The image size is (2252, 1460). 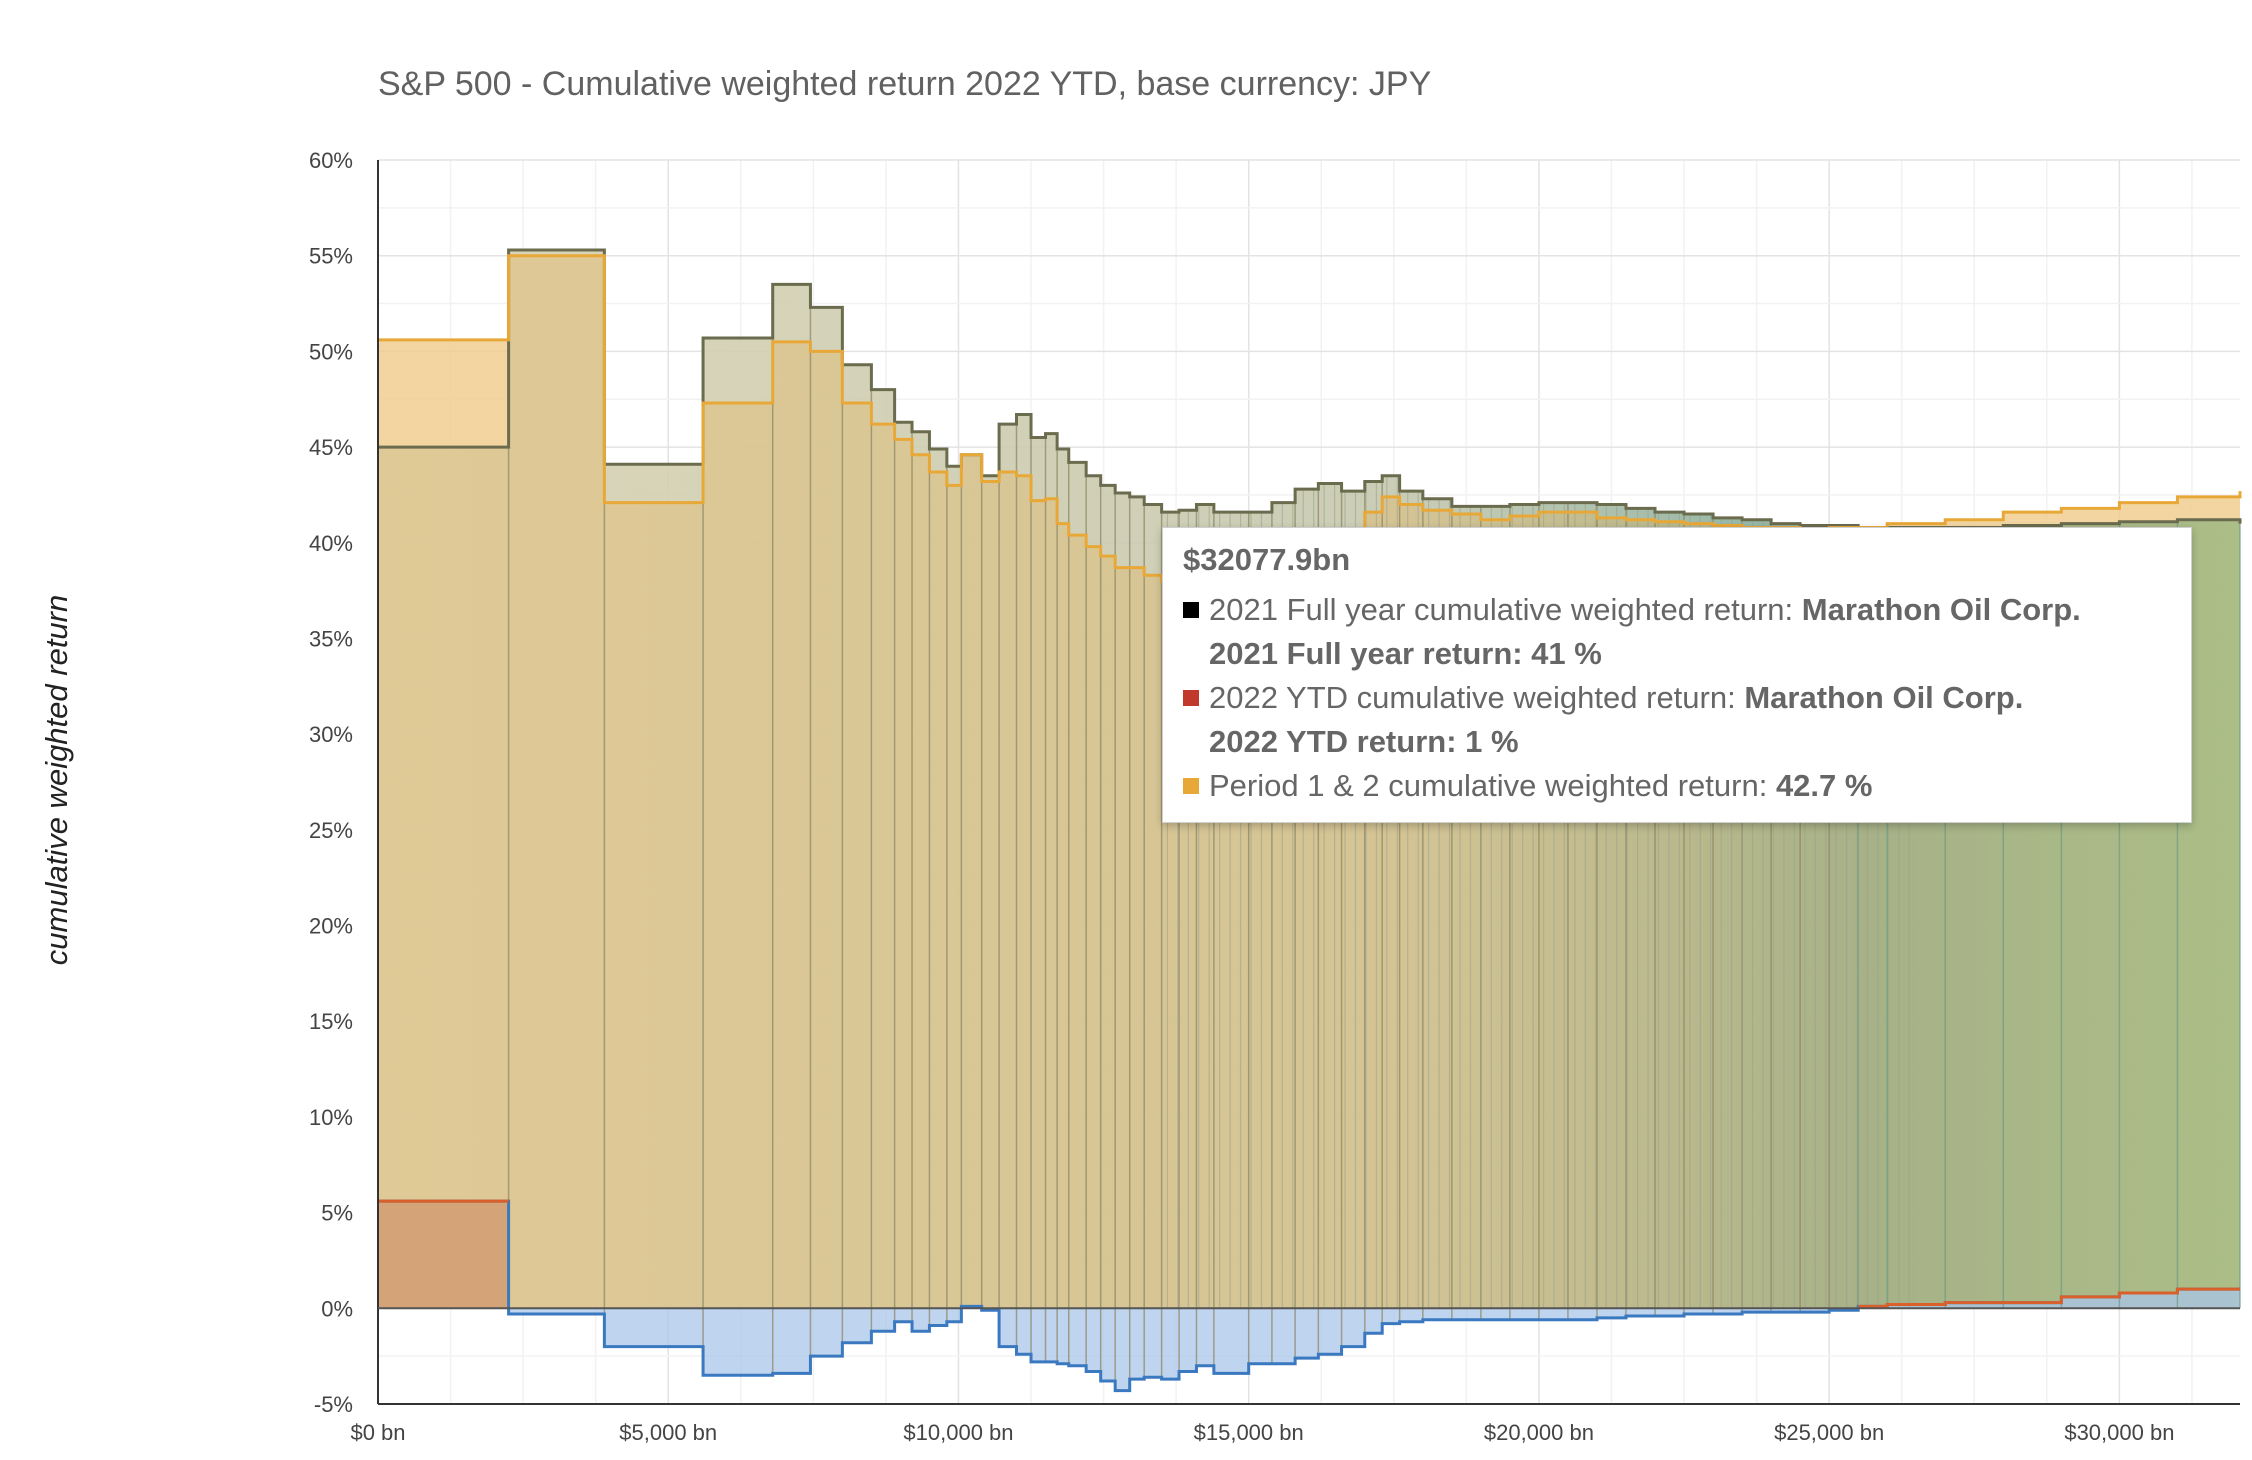 What do you see at coordinates (1191, 786) in the screenshot?
I see `combined-swatch` at bounding box center [1191, 786].